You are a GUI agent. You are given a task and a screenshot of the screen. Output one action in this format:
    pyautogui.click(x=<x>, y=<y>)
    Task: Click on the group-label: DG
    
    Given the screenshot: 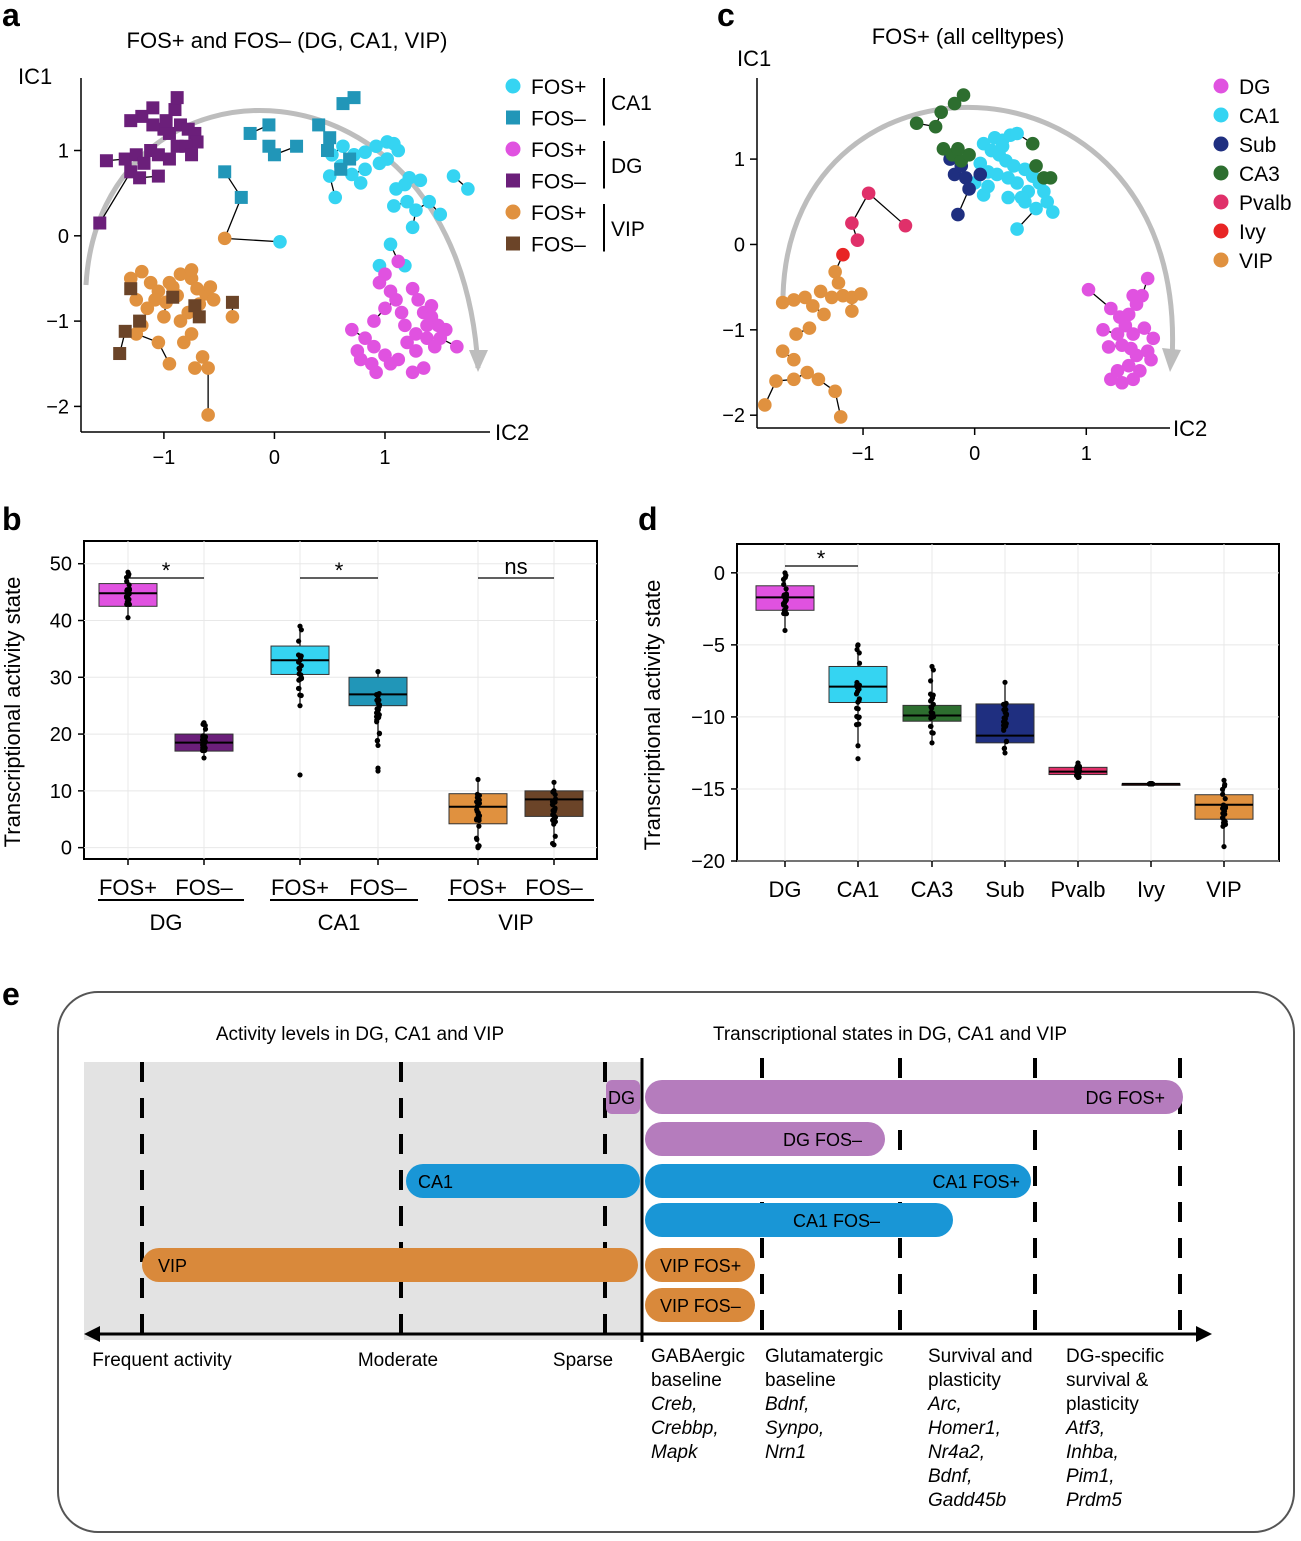 What is the action you would take?
    pyautogui.click(x=166, y=922)
    